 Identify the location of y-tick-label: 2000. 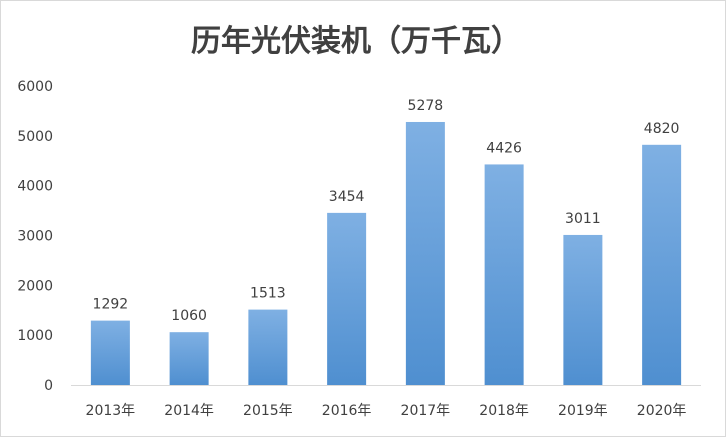
(35, 286).